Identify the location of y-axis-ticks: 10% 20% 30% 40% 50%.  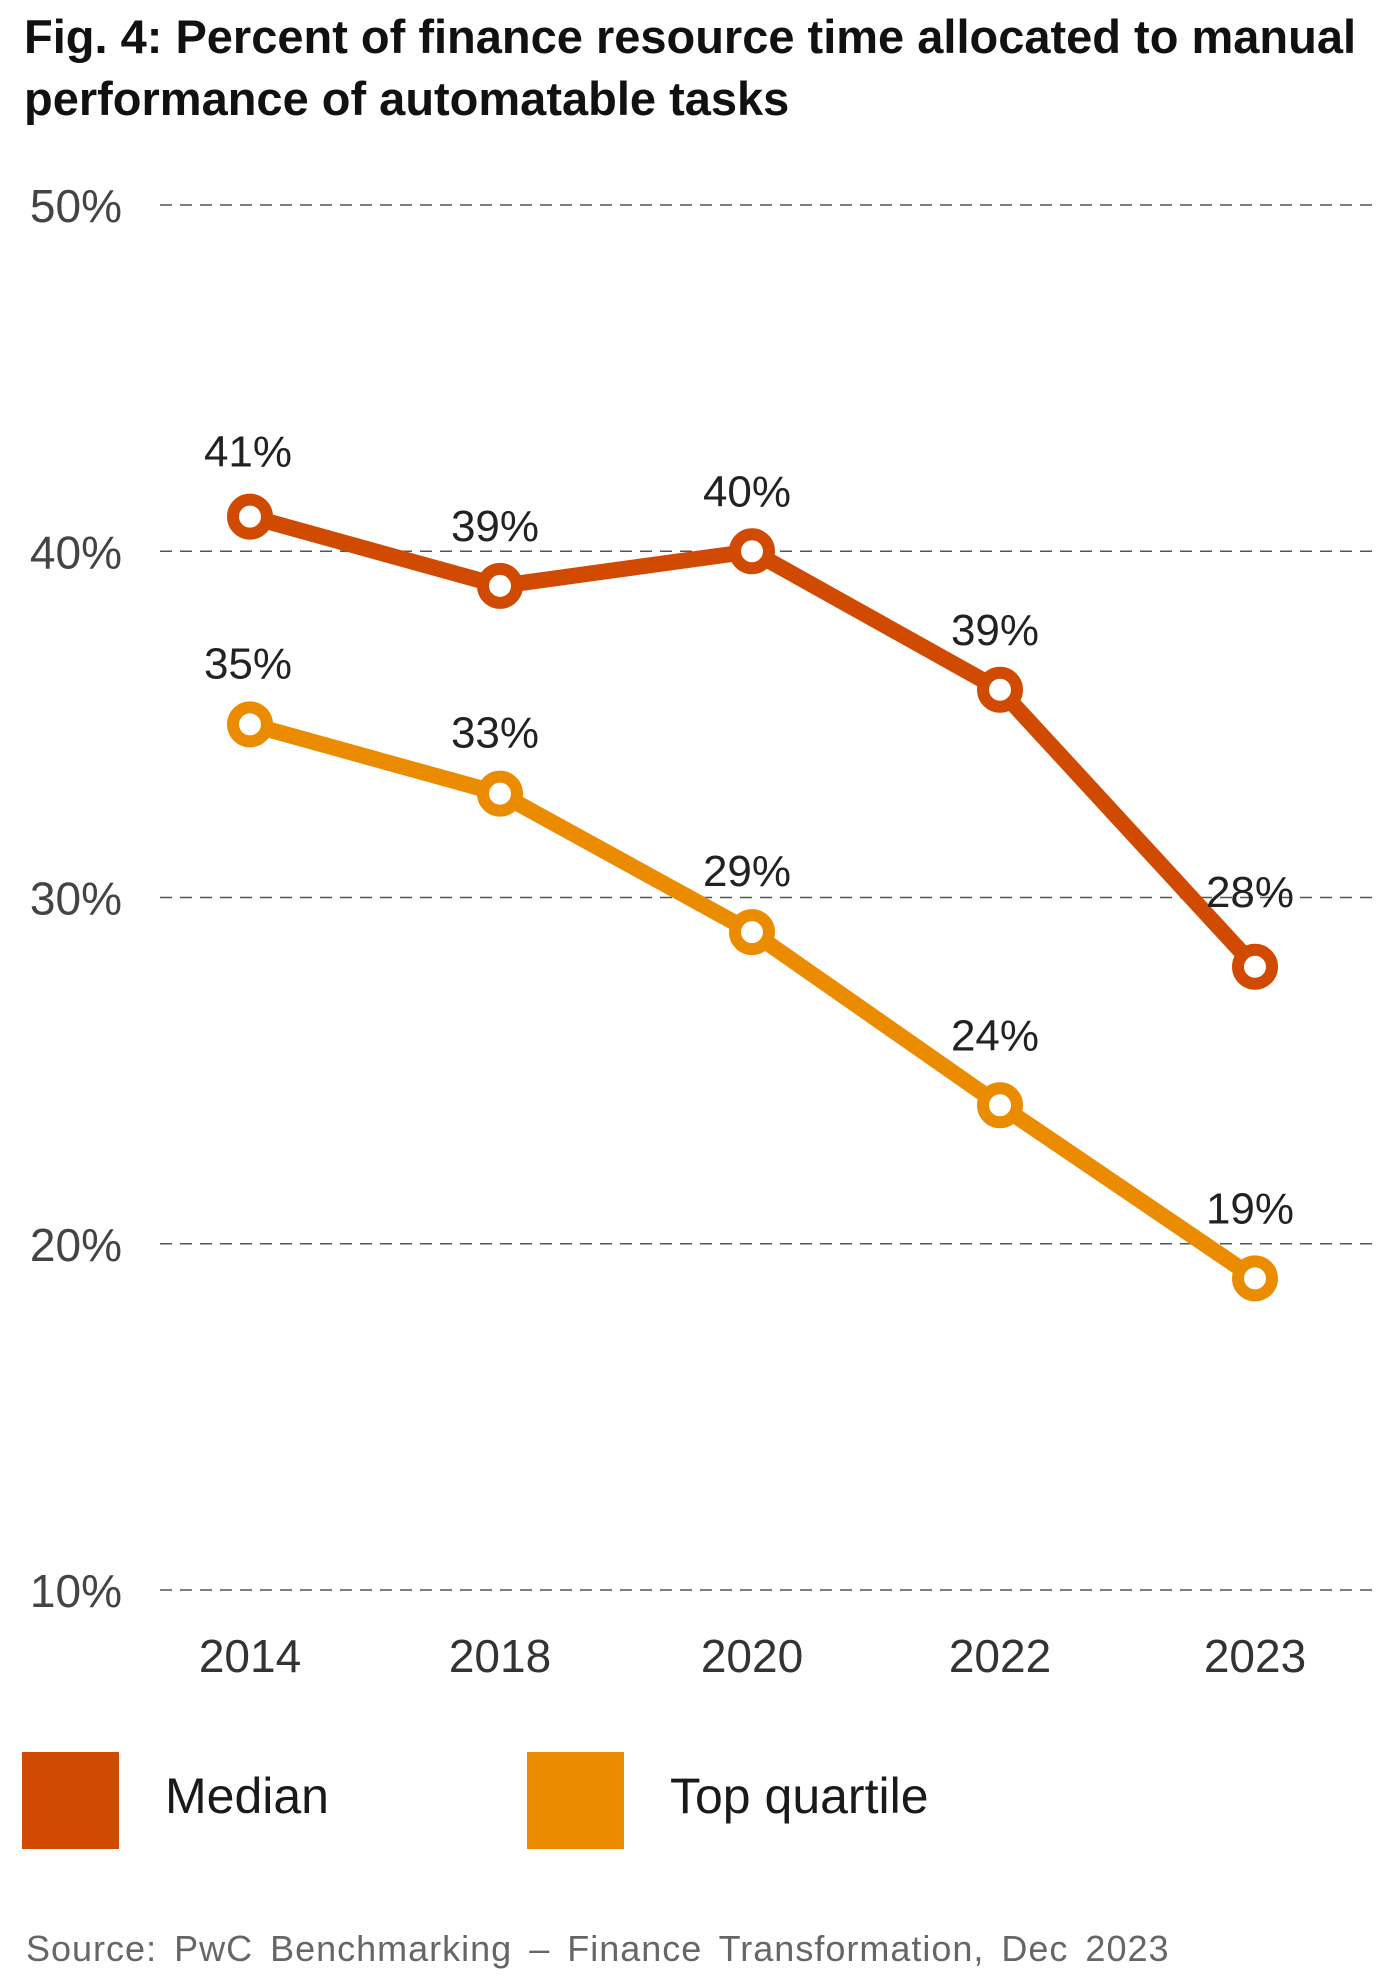
(76, 898).